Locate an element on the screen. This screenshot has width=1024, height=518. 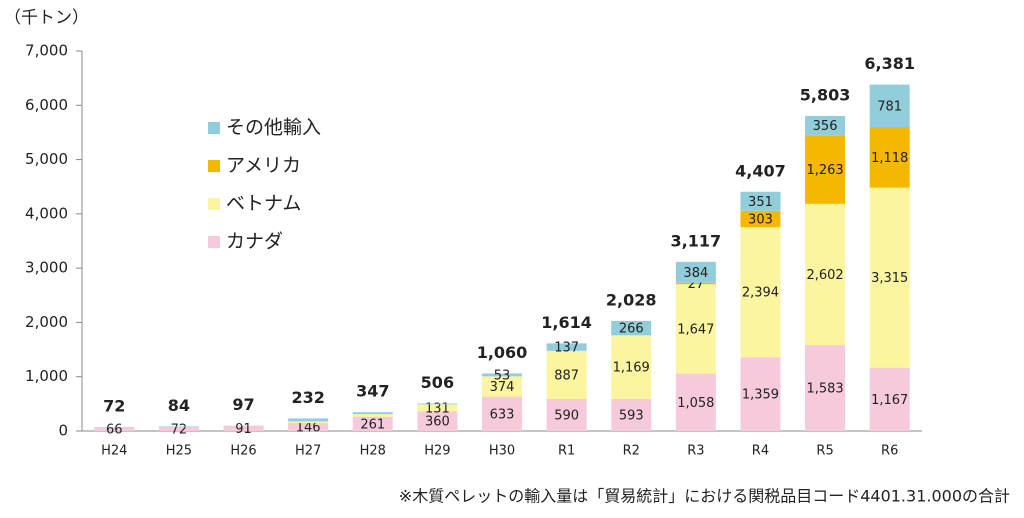
total-label: 6,381 is located at coordinates (889, 63).